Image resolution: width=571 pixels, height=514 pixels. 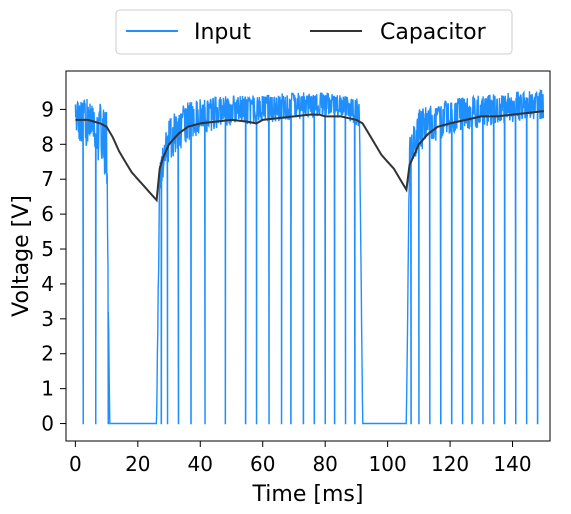 I want to click on x-axis-label: Time [ms], so click(x=308, y=494).